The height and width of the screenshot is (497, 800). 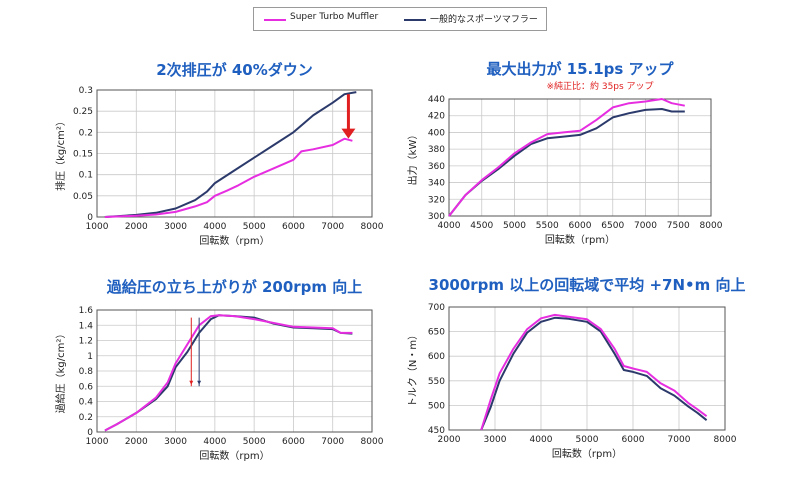 What do you see at coordinates (580, 69) in the screenshot?
I see `chart-1-title: 最大出力が 15.1ps アップ` at bounding box center [580, 69].